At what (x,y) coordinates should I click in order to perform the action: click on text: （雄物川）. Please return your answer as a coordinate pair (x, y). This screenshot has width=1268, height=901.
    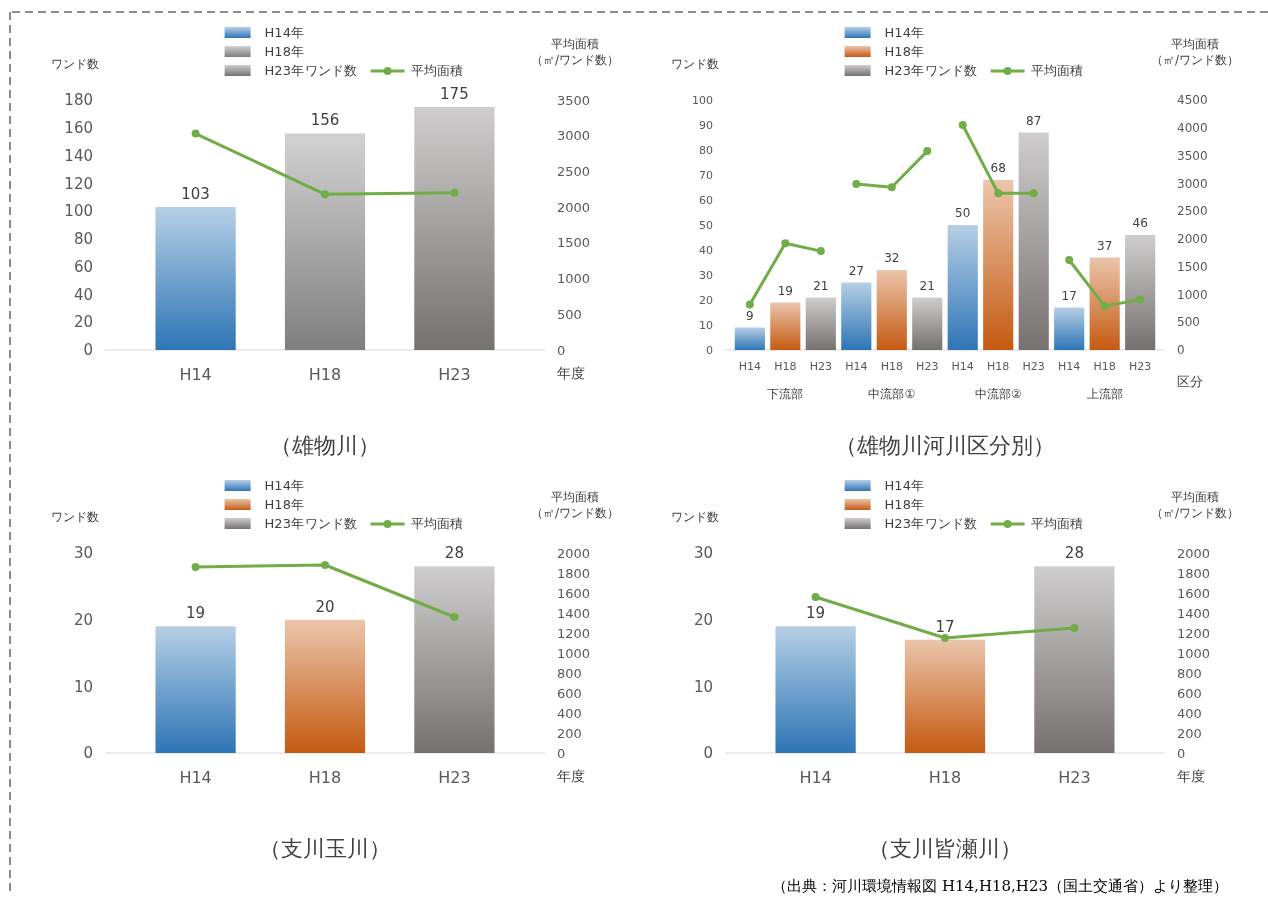
    Looking at the image, I should click on (325, 445).